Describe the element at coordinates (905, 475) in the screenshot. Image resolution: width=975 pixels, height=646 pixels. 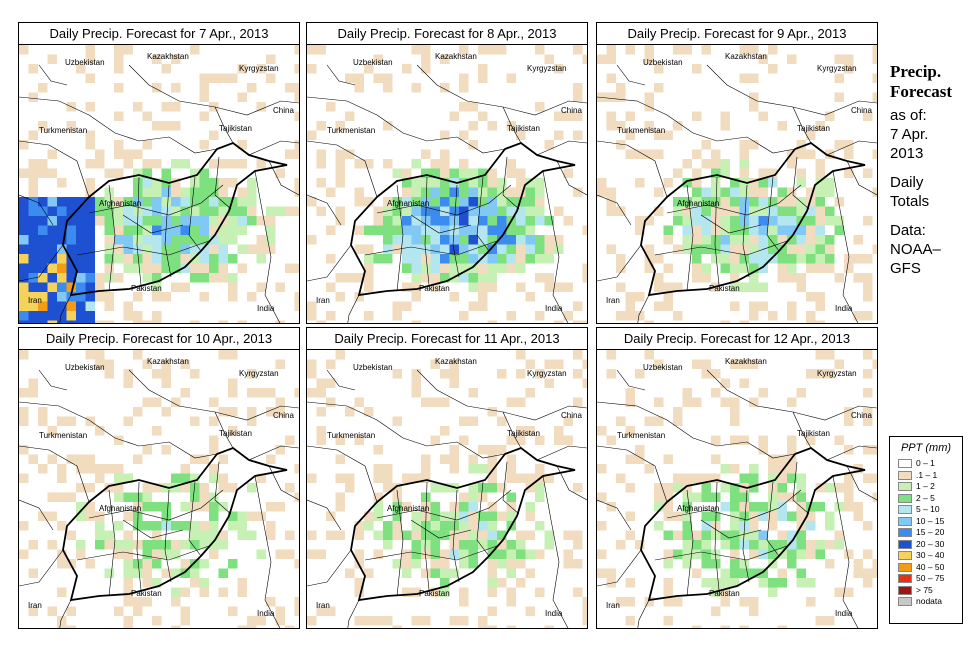
I see `legend-swatch` at that location.